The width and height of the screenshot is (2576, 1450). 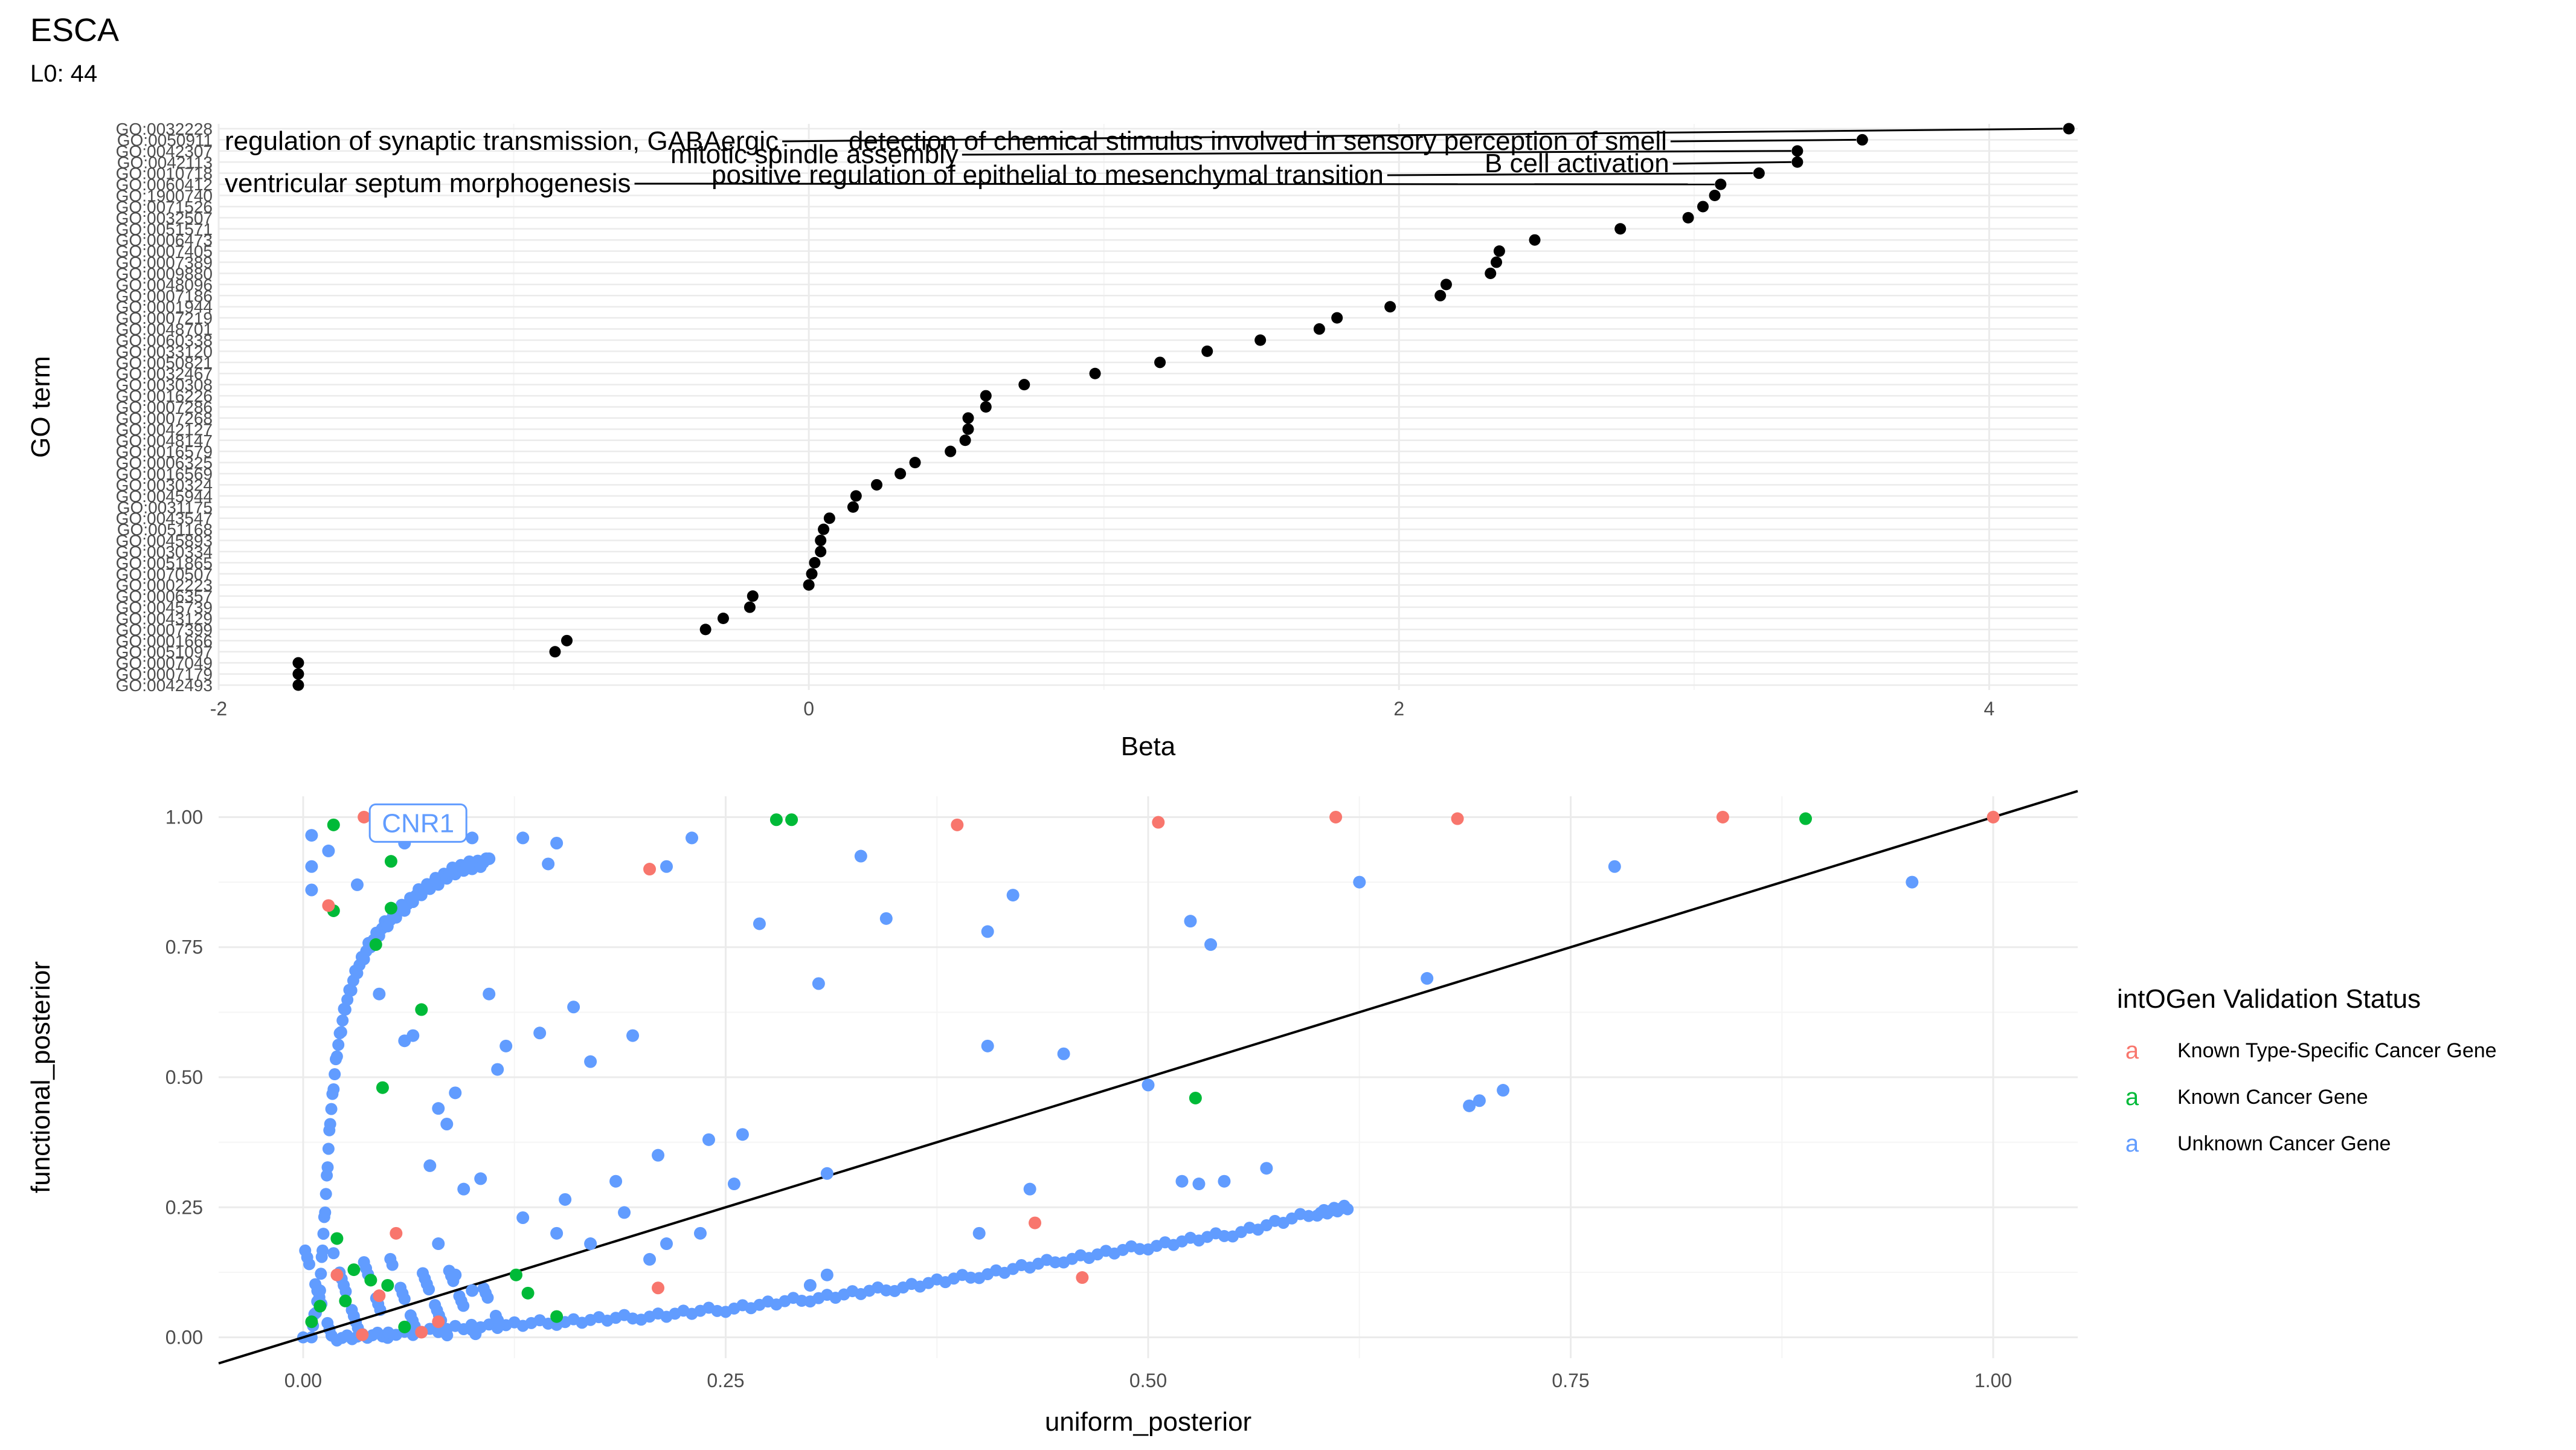 I want to click on y-tick-label: GO:0007405, so click(x=164, y=251).